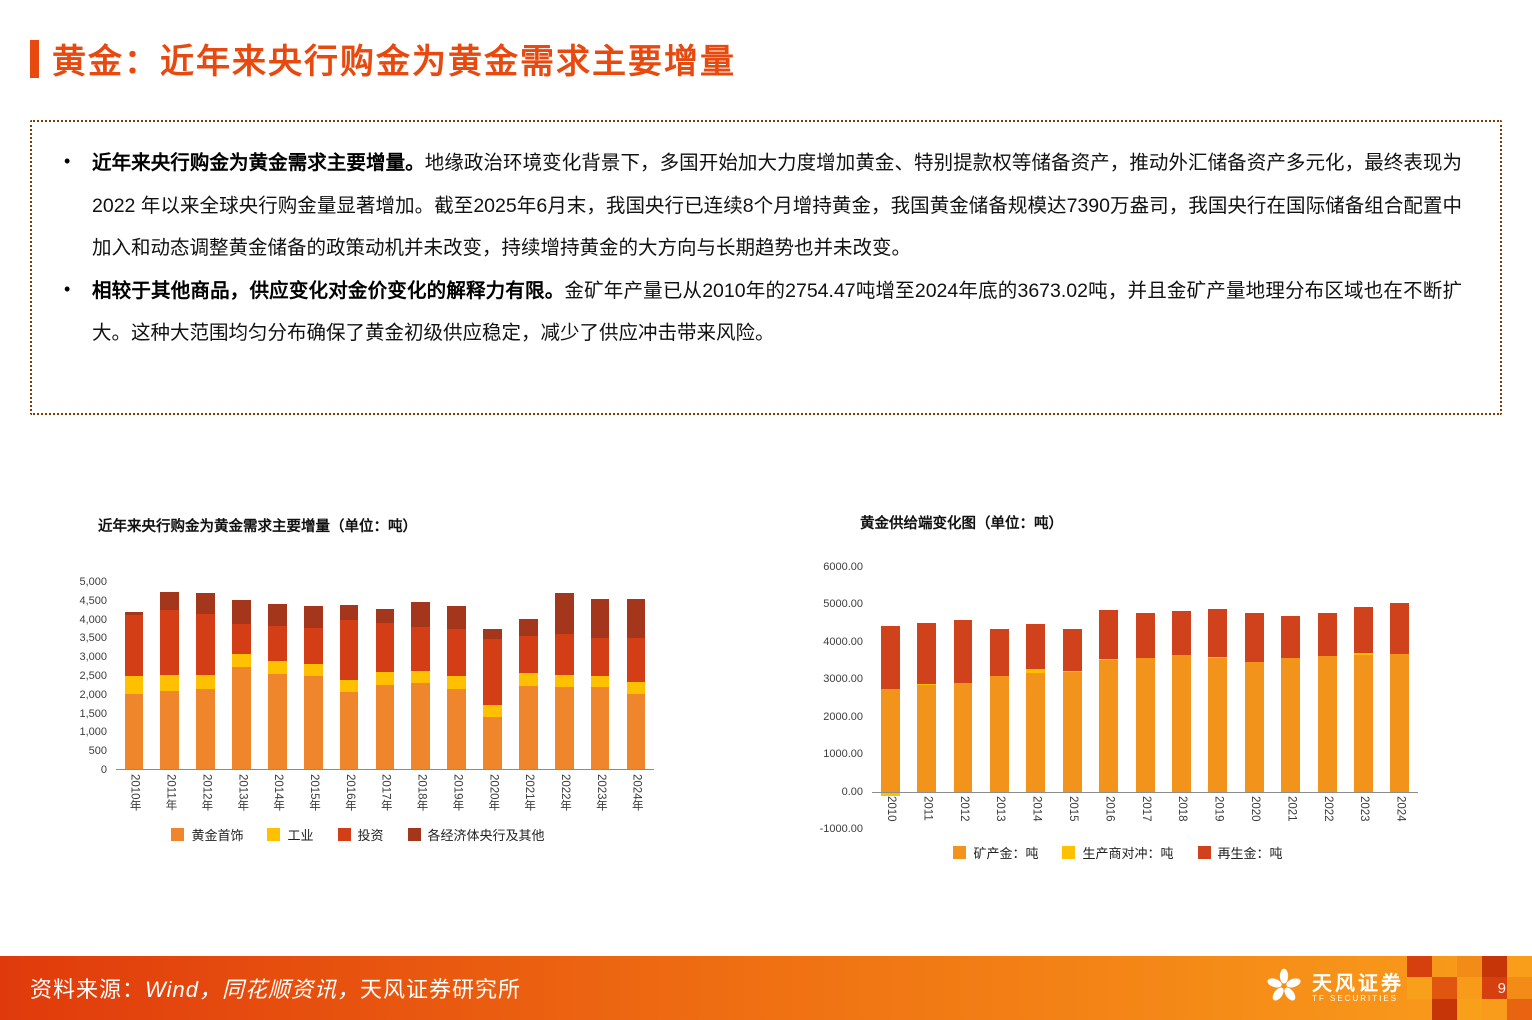 The image size is (1532, 1020). I want to click on bar-2021, so click(1290, 698).